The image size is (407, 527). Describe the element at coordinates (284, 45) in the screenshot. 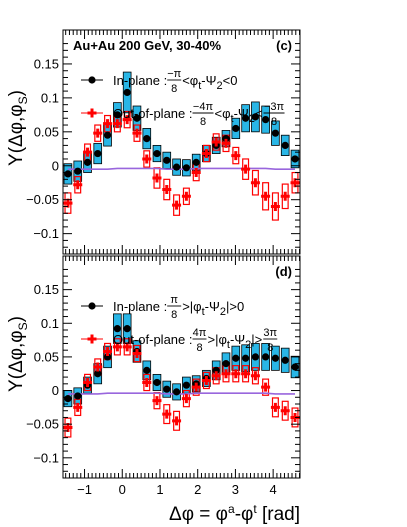

I see `panel-label: (c)` at that location.